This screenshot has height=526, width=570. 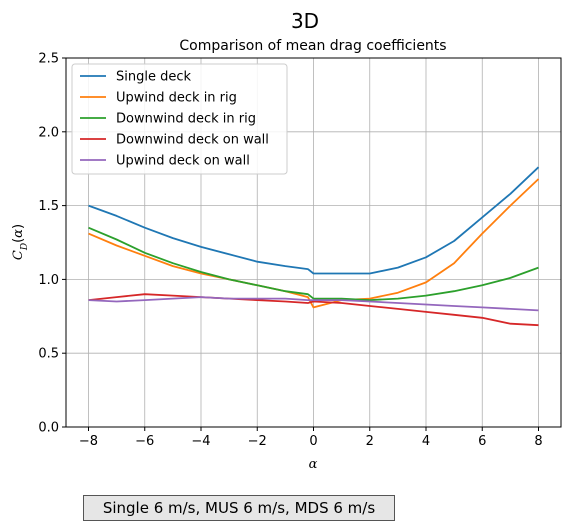 I want to click on x-tick-label: 2, so click(x=370, y=441).